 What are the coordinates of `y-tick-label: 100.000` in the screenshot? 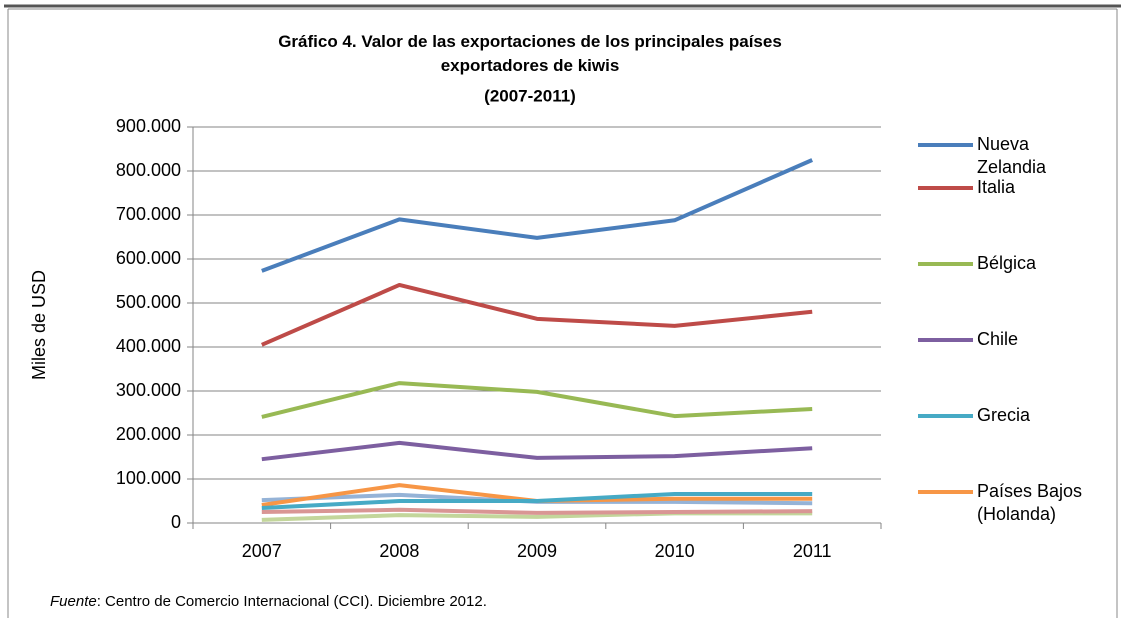 It's located at (148, 478).